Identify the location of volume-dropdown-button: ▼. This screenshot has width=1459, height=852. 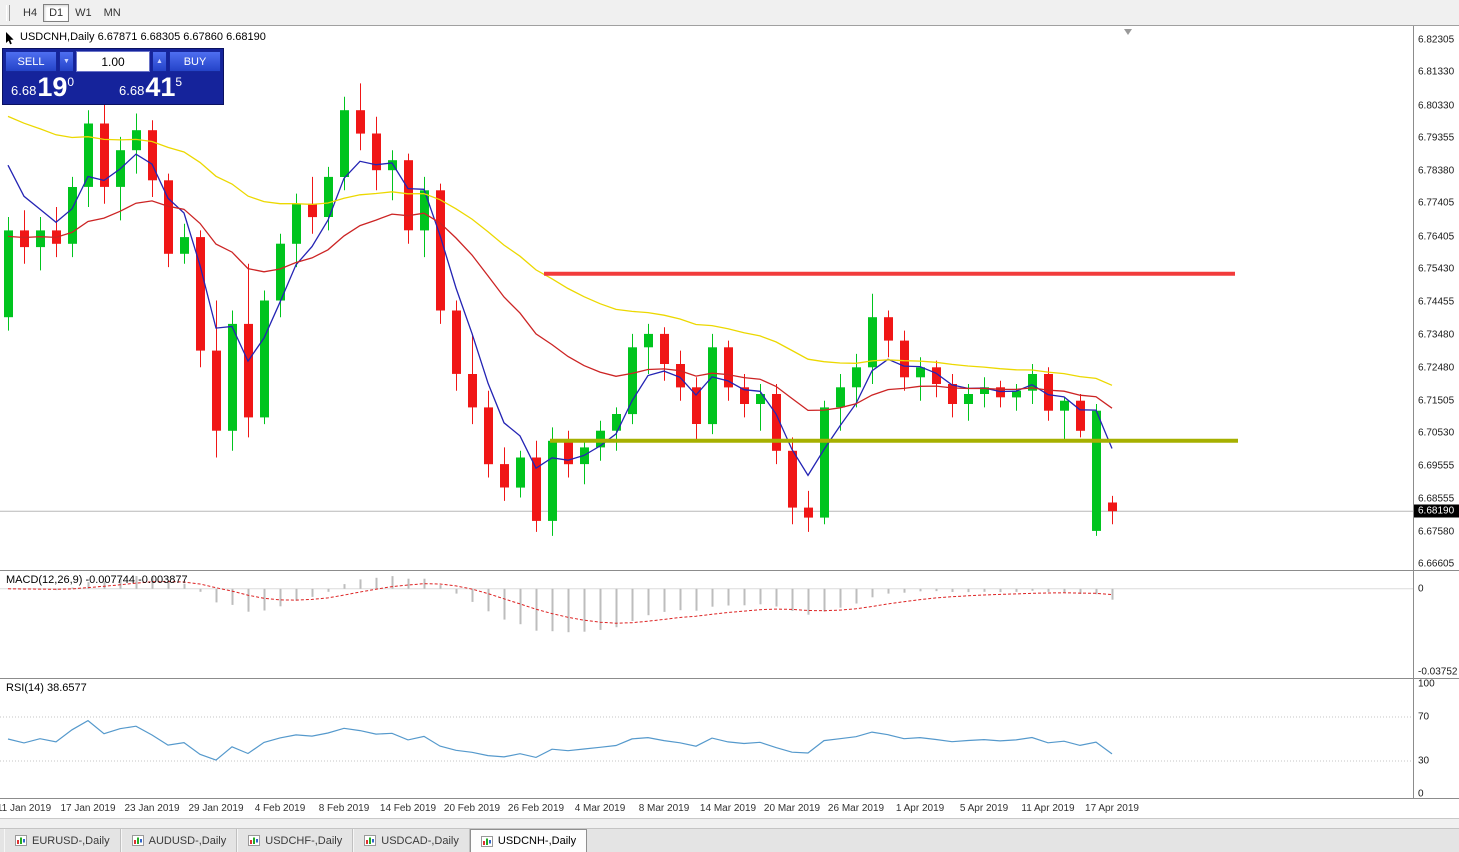
(66, 61).